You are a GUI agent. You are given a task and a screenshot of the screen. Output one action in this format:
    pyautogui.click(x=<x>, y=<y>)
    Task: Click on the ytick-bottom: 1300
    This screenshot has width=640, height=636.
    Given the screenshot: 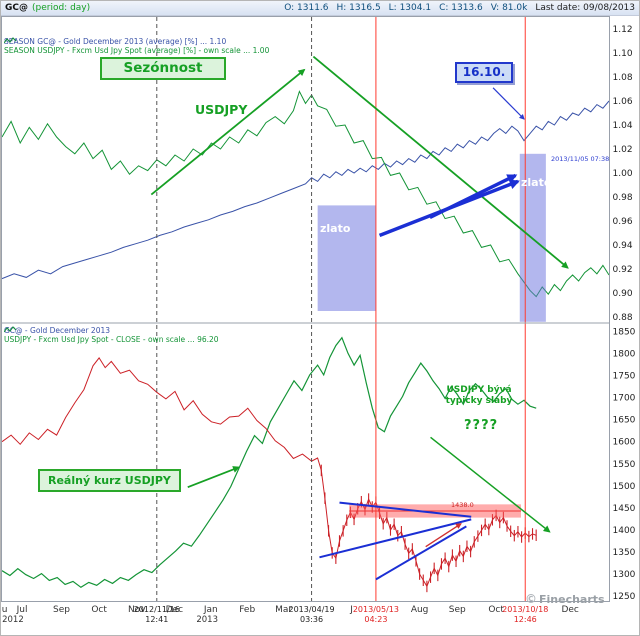 What is the action you would take?
    pyautogui.click(x=624, y=575)
    